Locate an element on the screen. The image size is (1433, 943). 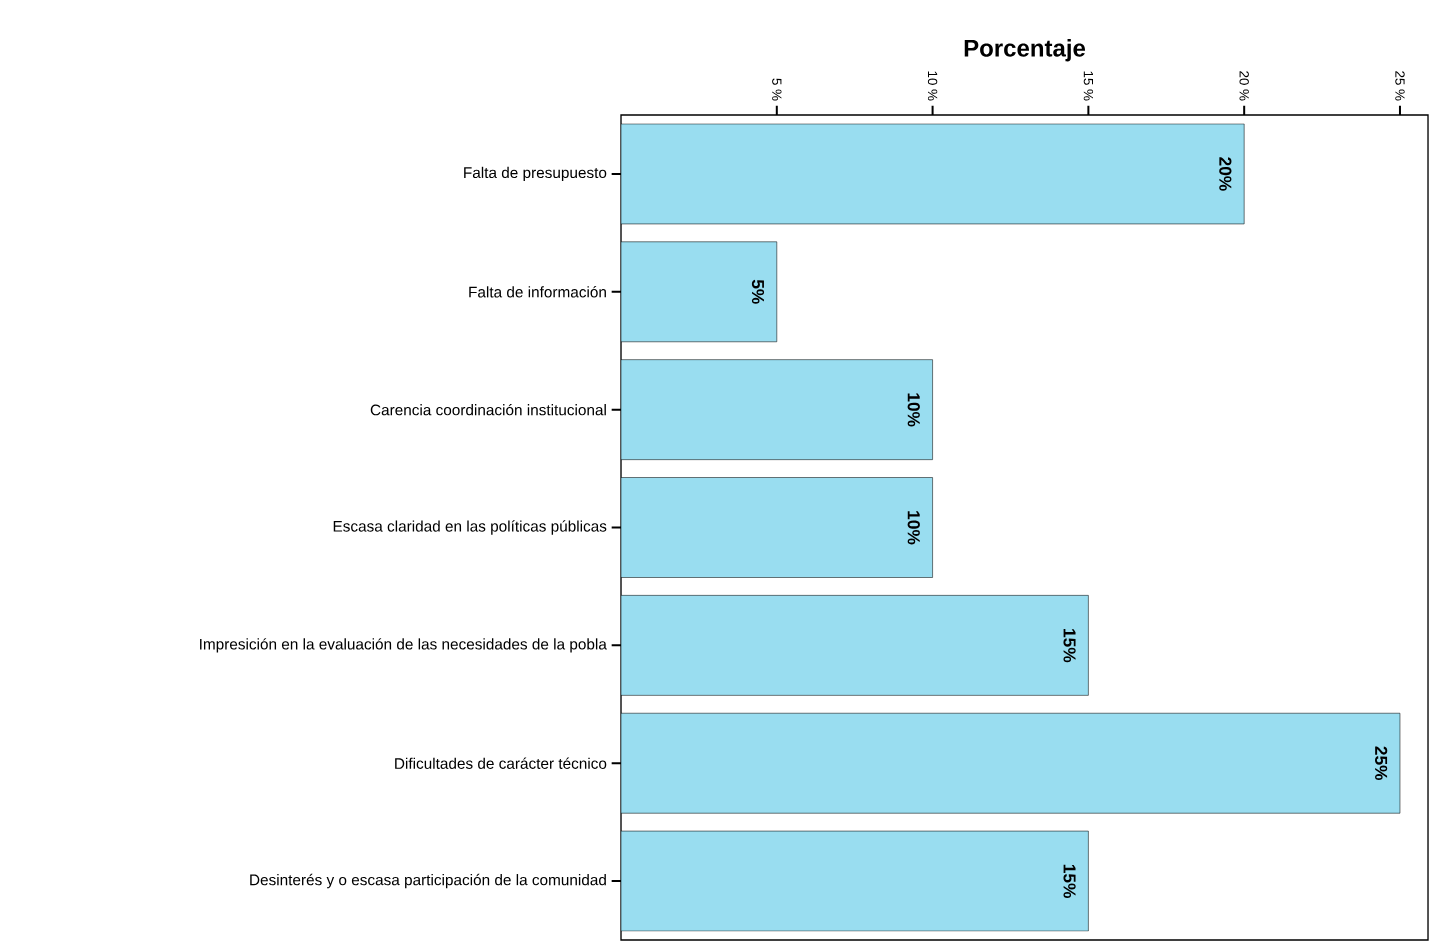
x-tick-label: 10 % is located at coordinates (932, 86).